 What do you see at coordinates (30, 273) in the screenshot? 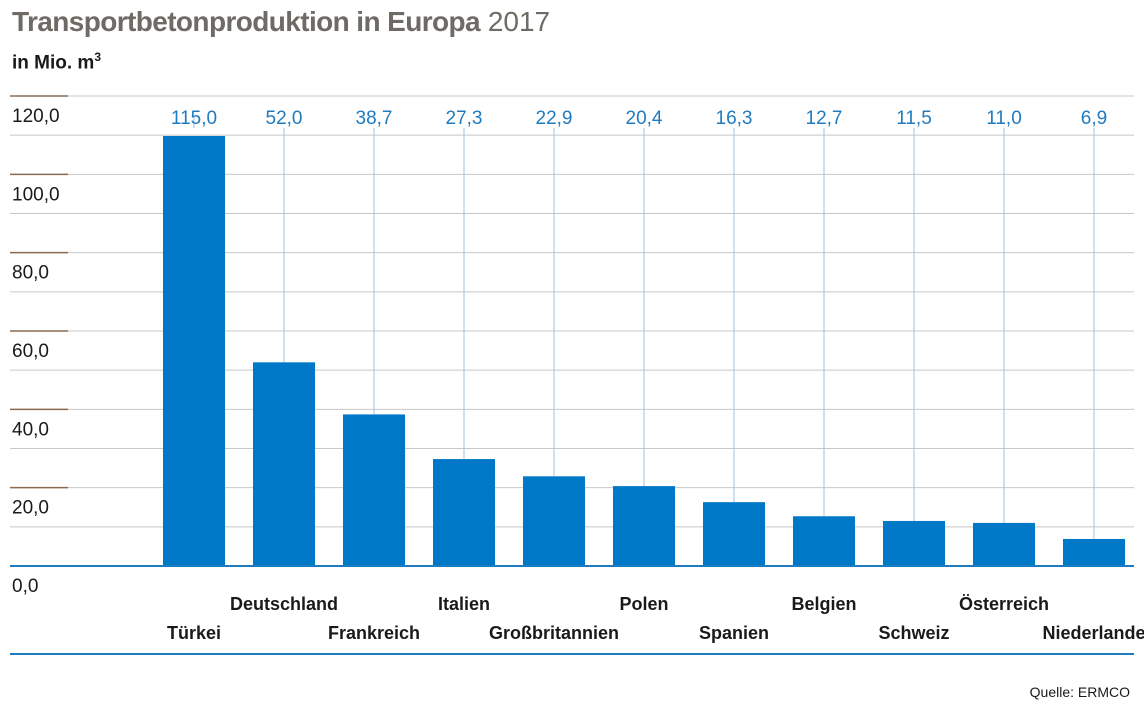
I see `y-tick-label: 80,0` at bounding box center [30, 273].